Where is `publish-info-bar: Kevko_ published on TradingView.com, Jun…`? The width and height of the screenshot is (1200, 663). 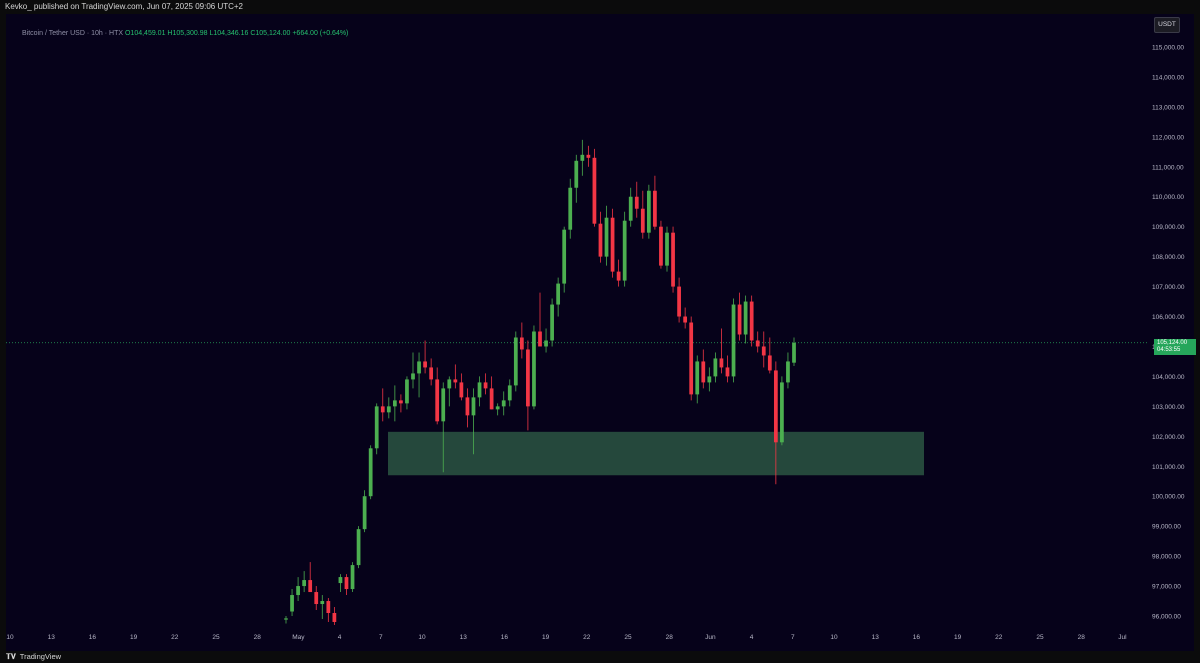 publish-info-bar: Kevko_ published on TradingView.com, Jun… is located at coordinates (600, 7).